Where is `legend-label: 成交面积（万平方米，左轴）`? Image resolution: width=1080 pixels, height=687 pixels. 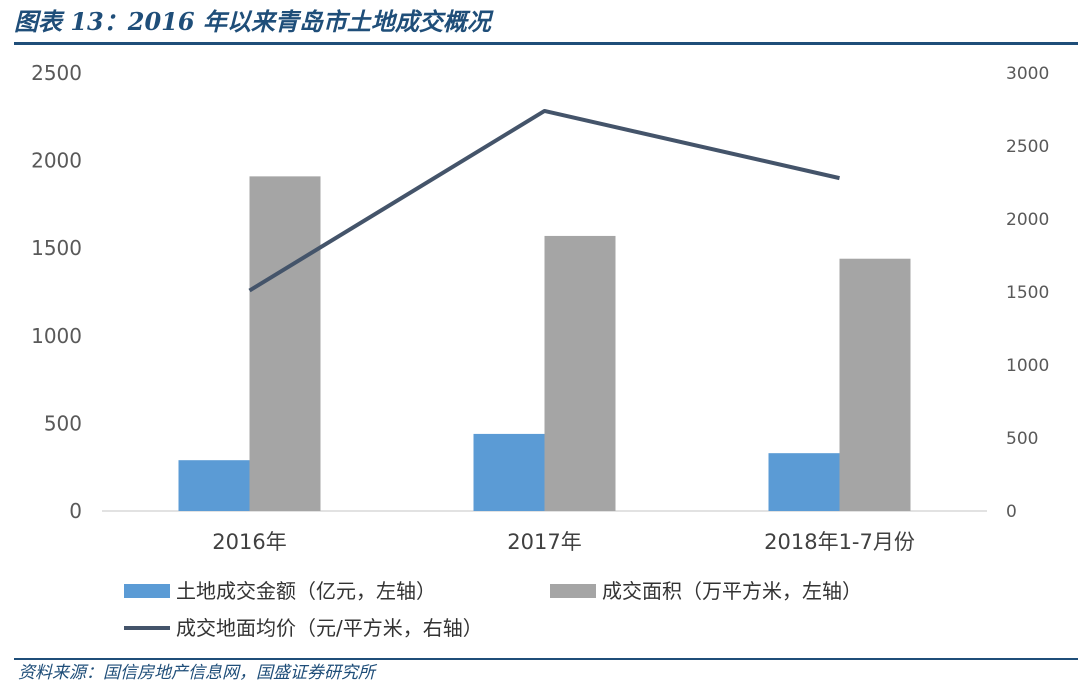
legend-label: 成交面积（万平方米，左轴） is located at coordinates (732, 591).